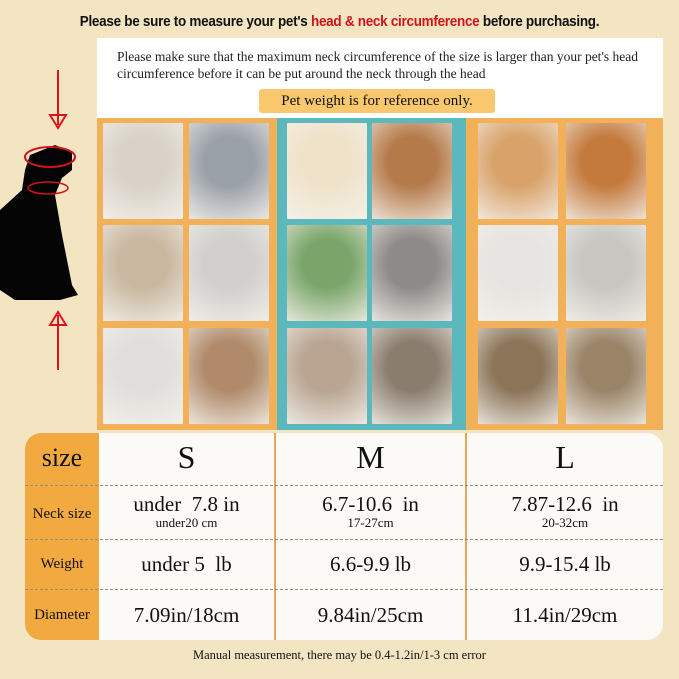  Describe the element at coordinates (565, 522) in the screenshot. I see `cell-sub: 20-32cm` at that location.